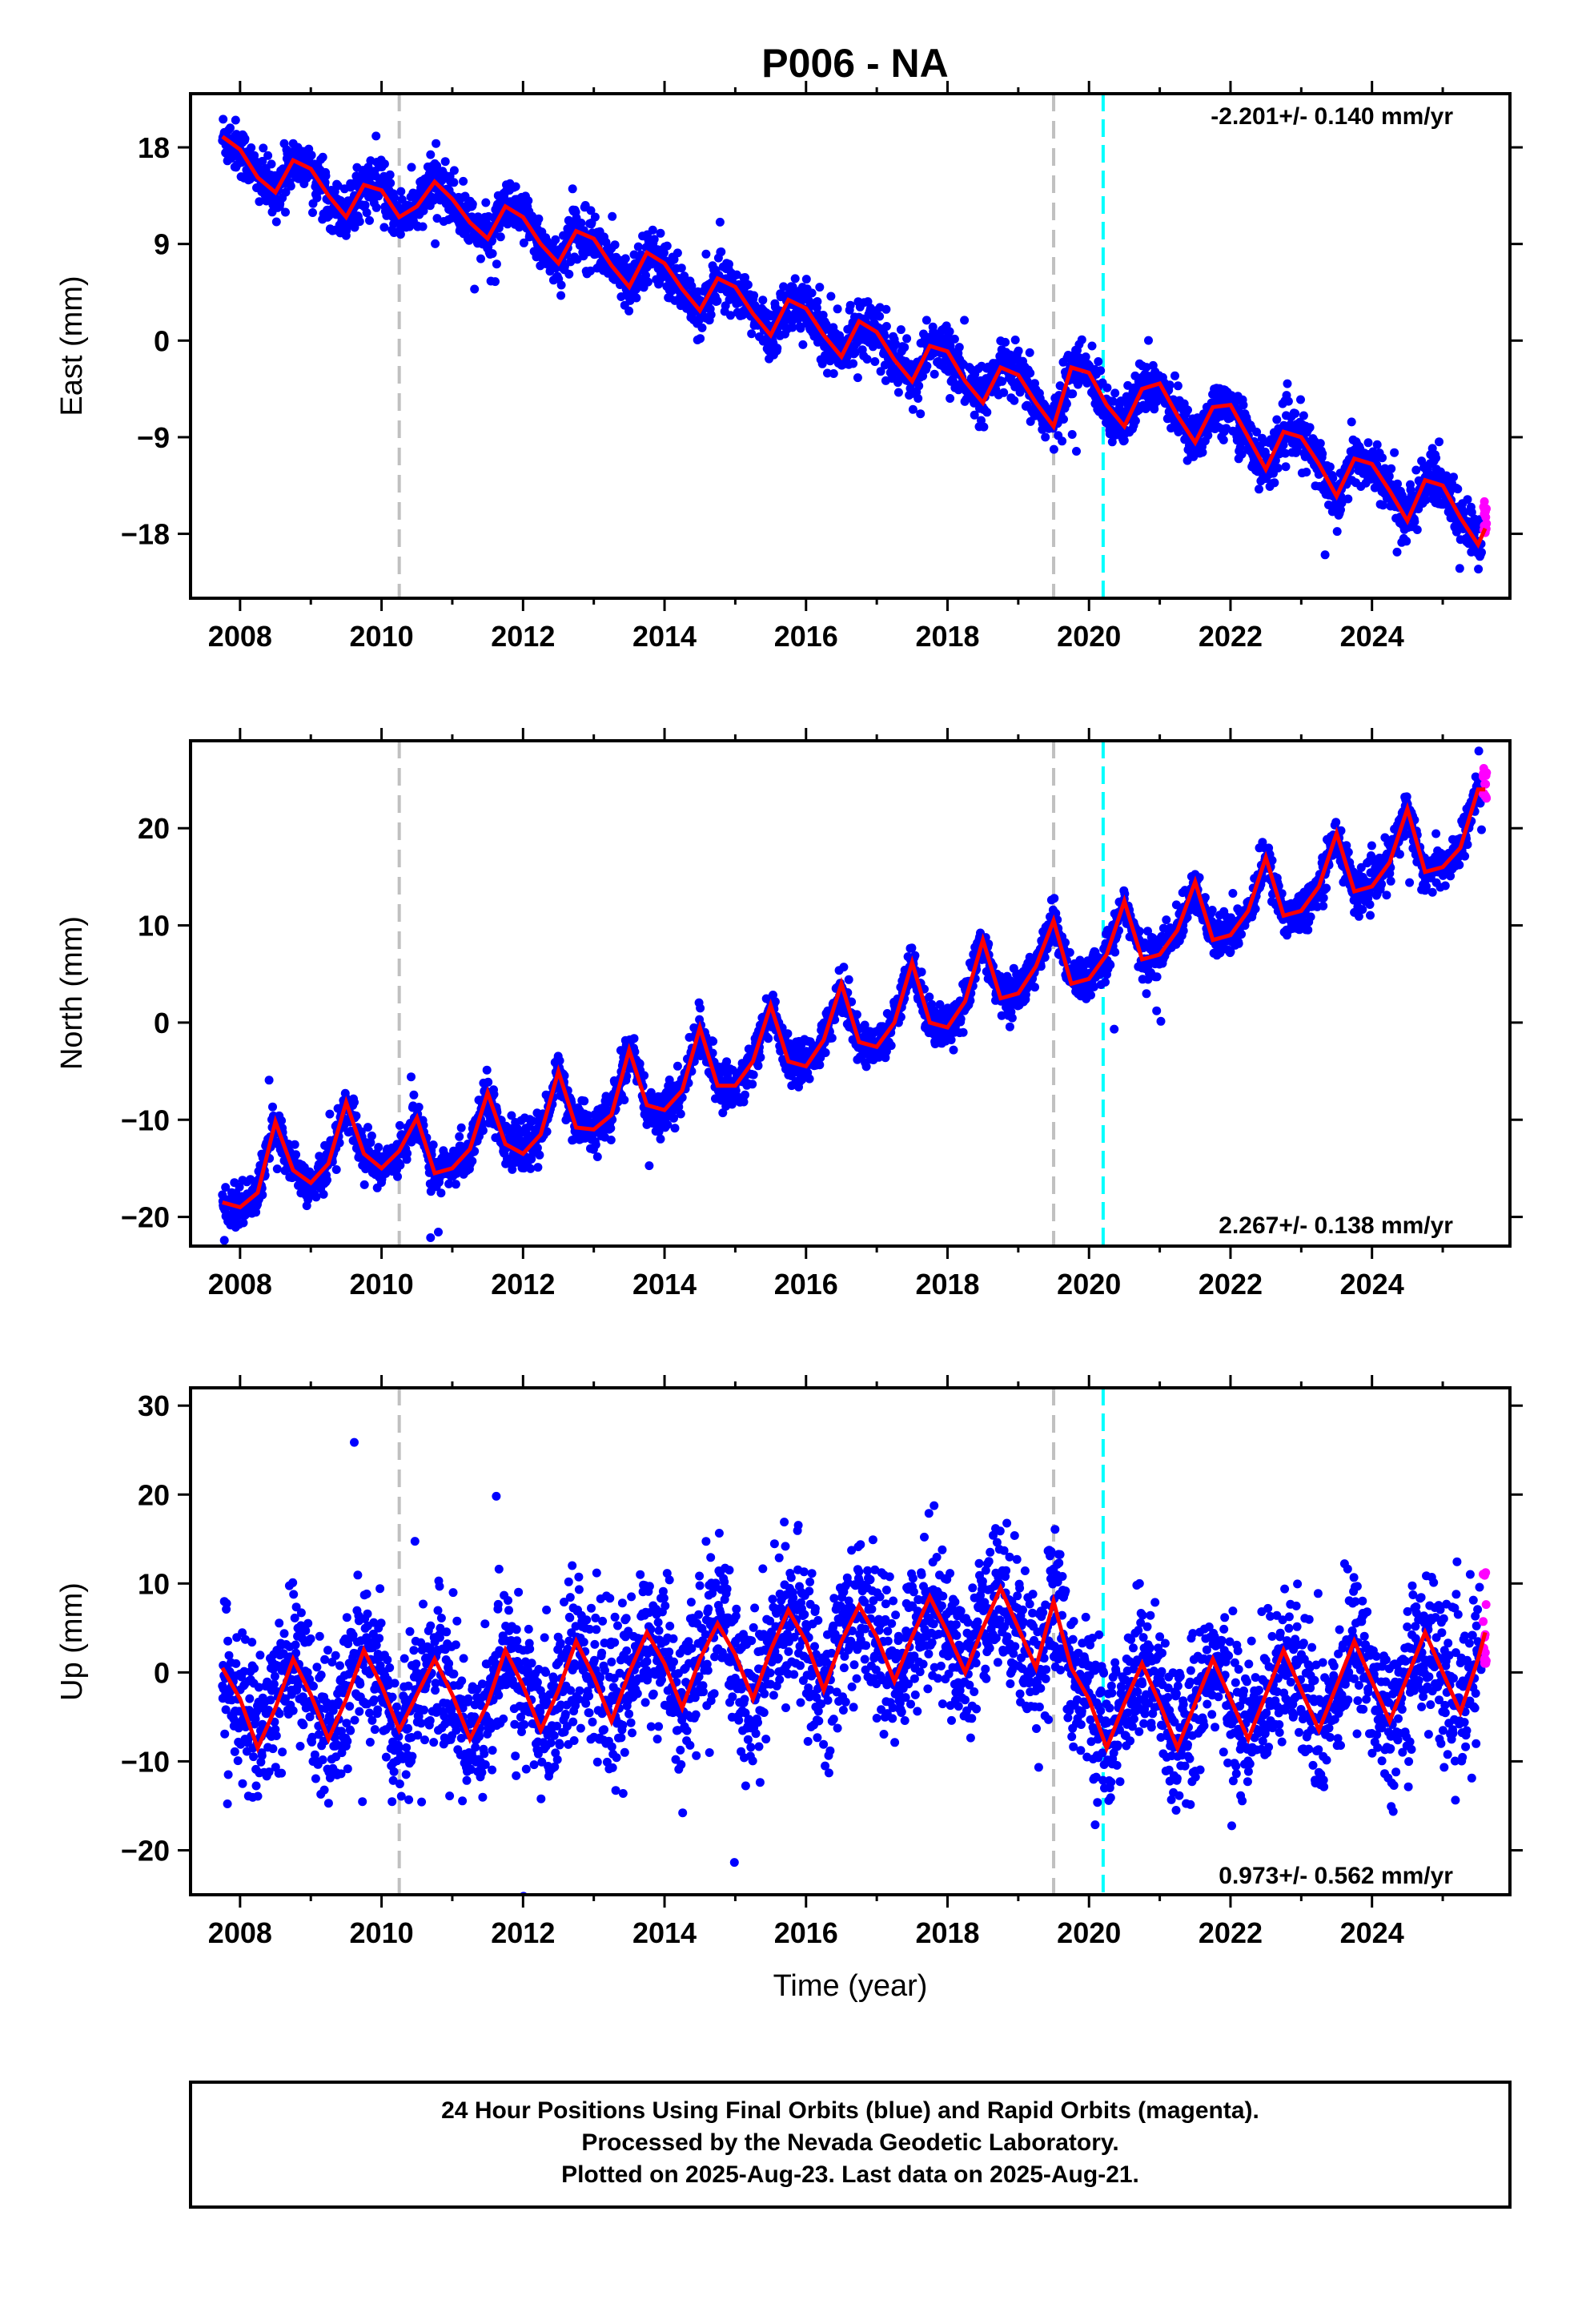 This screenshot has width=1582, height=2324. What do you see at coordinates (154, 147) in the screenshot?
I see `east-y-tick-label: 18` at bounding box center [154, 147].